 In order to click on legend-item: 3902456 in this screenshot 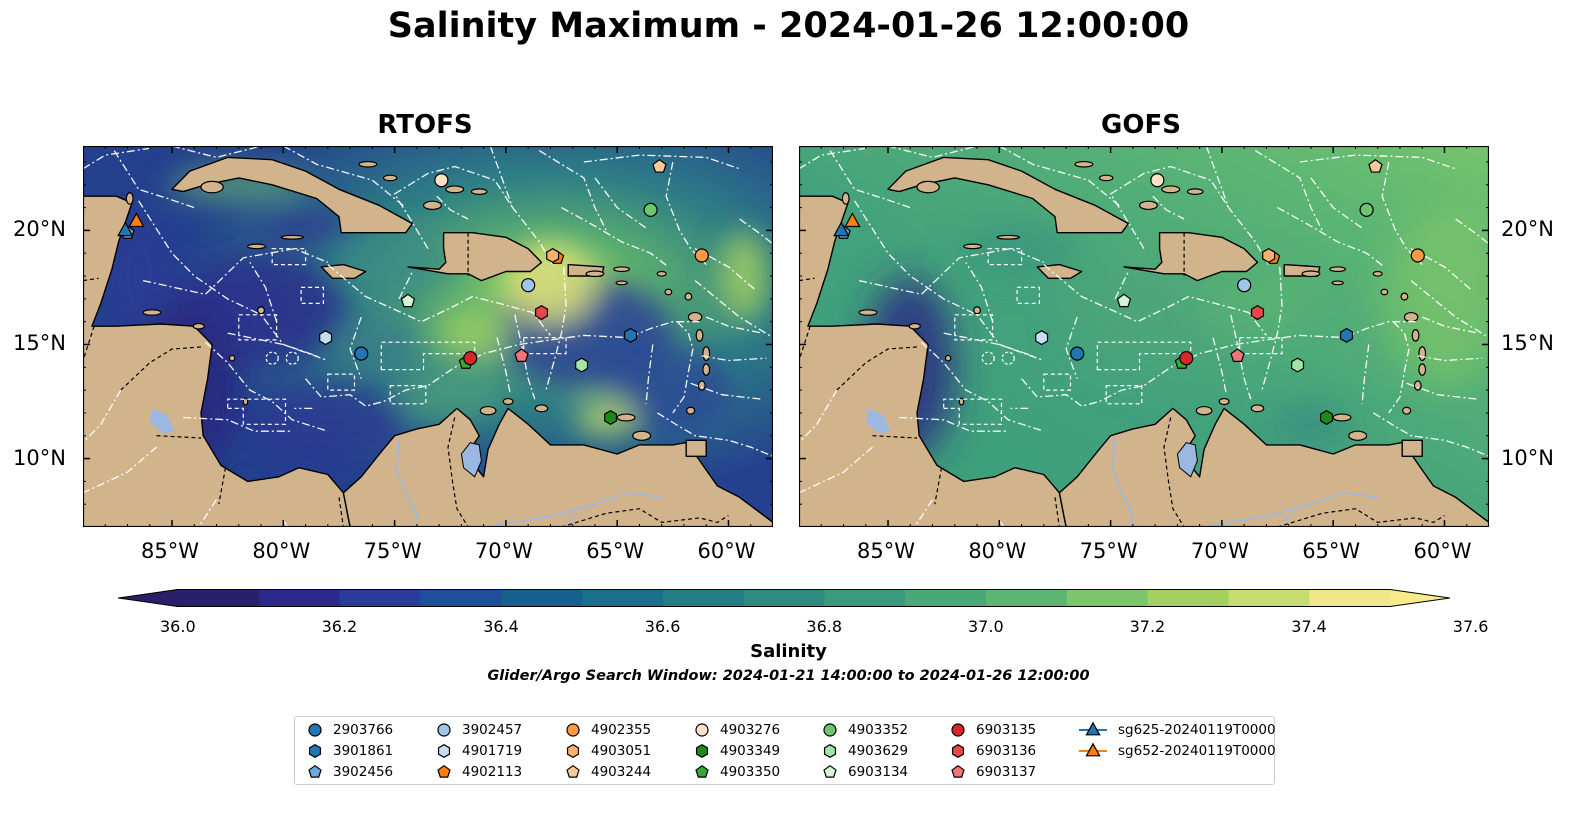, I will do `click(350, 772)`.